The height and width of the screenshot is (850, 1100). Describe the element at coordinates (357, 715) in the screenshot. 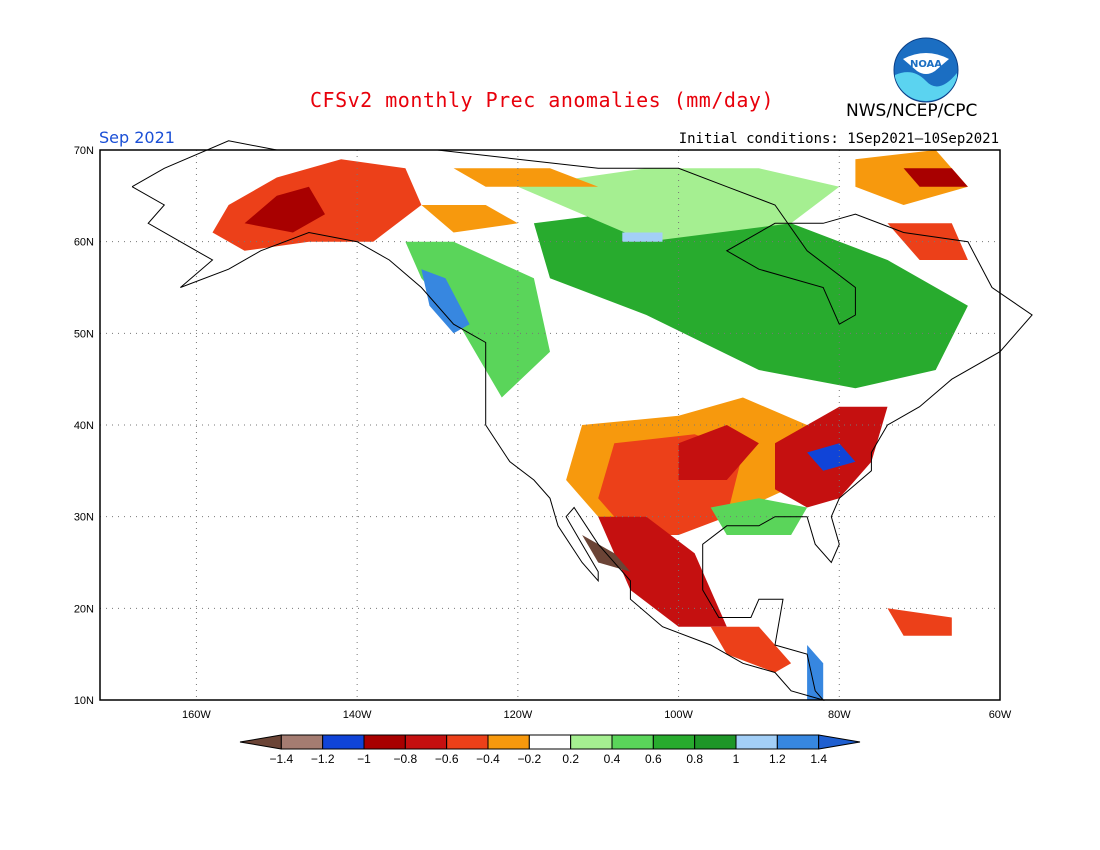

I see `lon-label: 140W` at that location.